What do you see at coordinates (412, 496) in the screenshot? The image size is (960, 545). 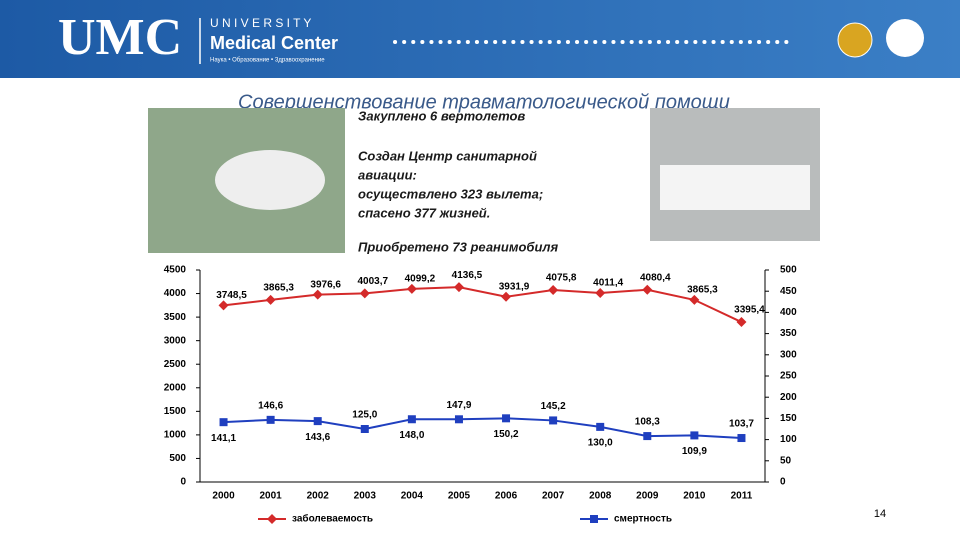 I see `x-tick-label: 2004` at bounding box center [412, 496].